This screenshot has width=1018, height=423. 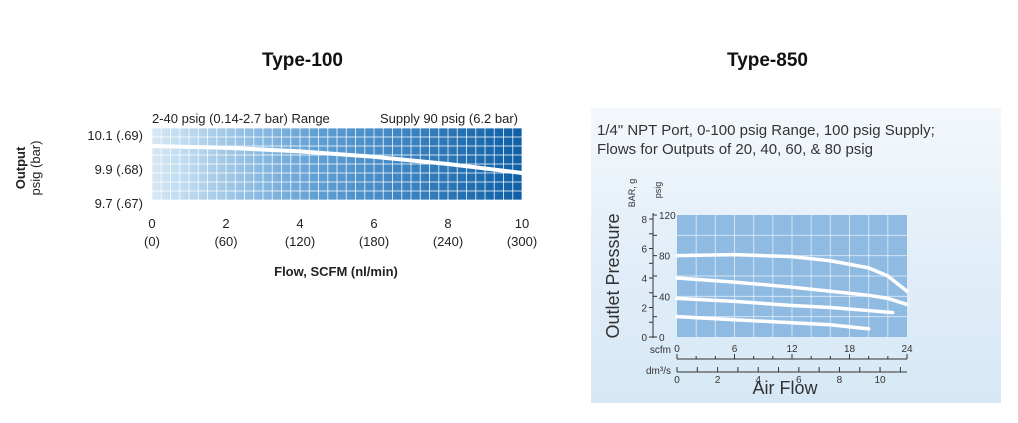 I want to click on x-tick-sublabel: (300), so click(x=522, y=241).